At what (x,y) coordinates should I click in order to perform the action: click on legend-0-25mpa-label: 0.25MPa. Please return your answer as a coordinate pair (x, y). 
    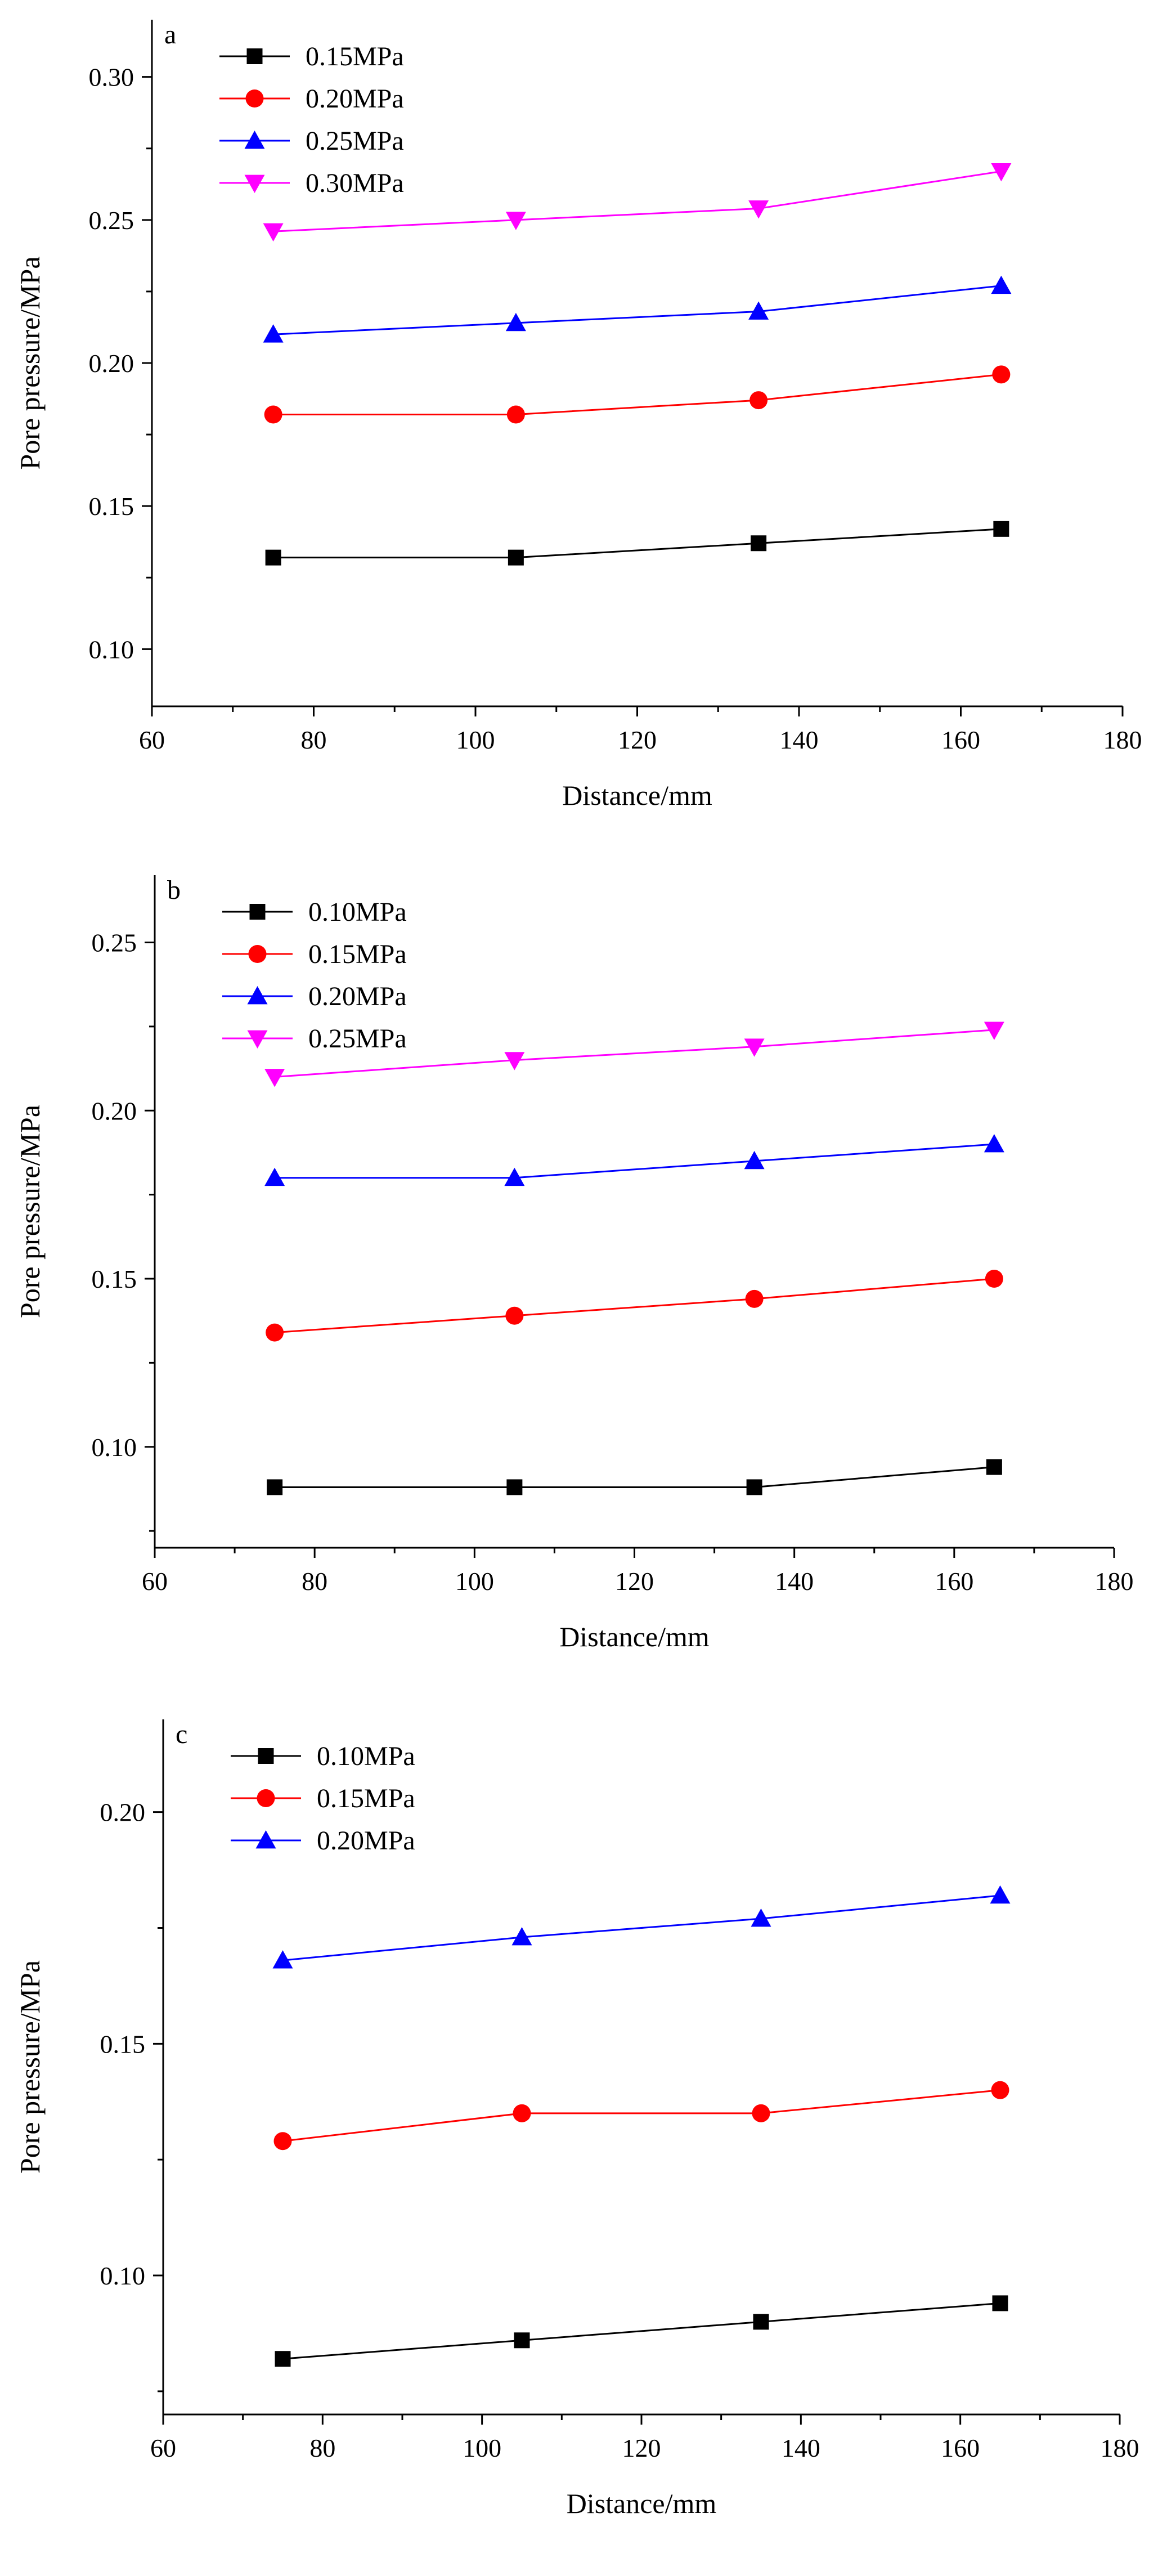
    Looking at the image, I should click on (355, 141).